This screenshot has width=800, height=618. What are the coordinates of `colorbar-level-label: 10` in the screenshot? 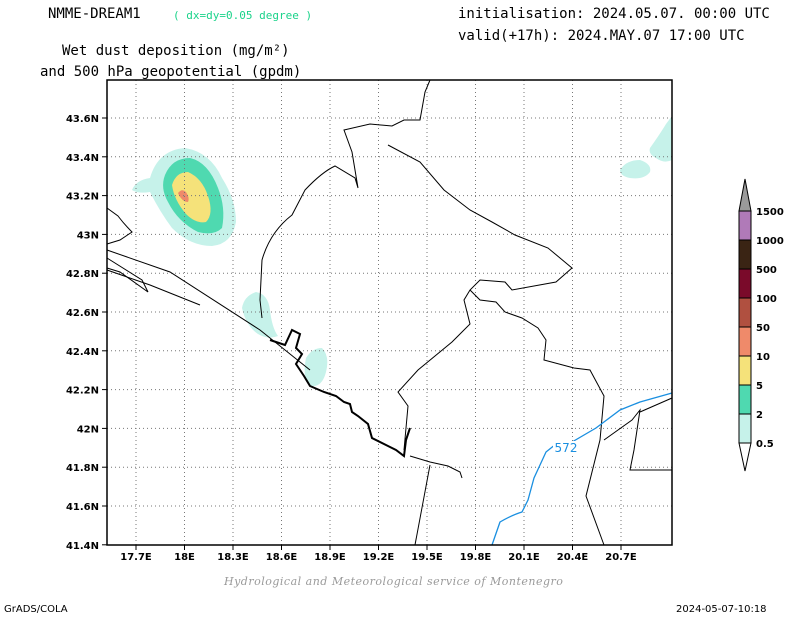 It's located at (763, 357).